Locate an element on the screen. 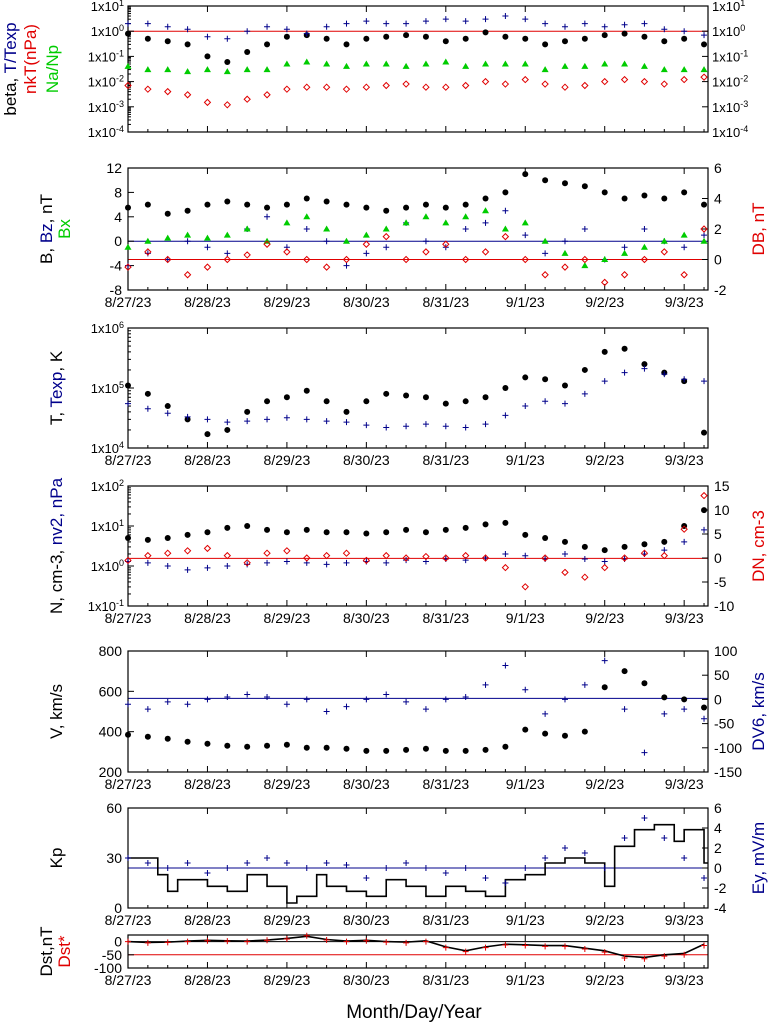  y2-tick-label: -50 is located at coordinates (724, 724).